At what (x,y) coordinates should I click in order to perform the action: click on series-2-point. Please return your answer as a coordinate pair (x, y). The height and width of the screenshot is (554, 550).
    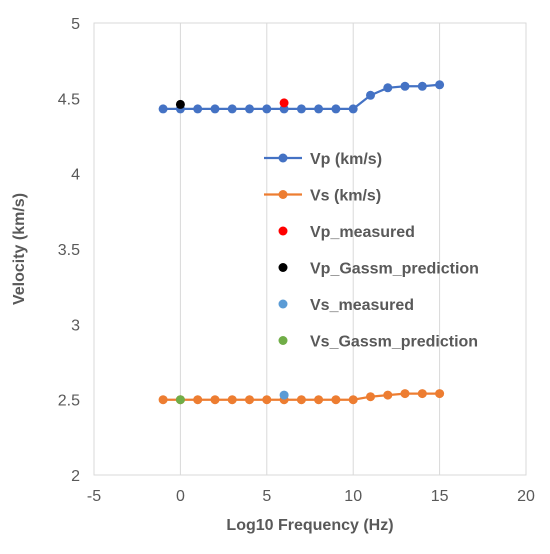
    Looking at the image, I should click on (284, 103).